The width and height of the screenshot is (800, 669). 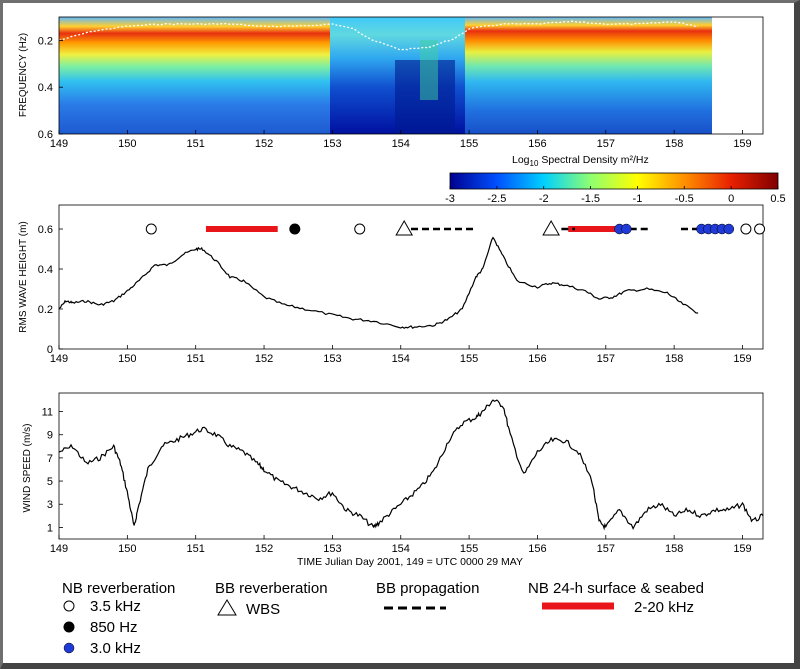 What do you see at coordinates (50, 350) in the screenshot?
I see `wave-height-y-tick-label: 0` at bounding box center [50, 350].